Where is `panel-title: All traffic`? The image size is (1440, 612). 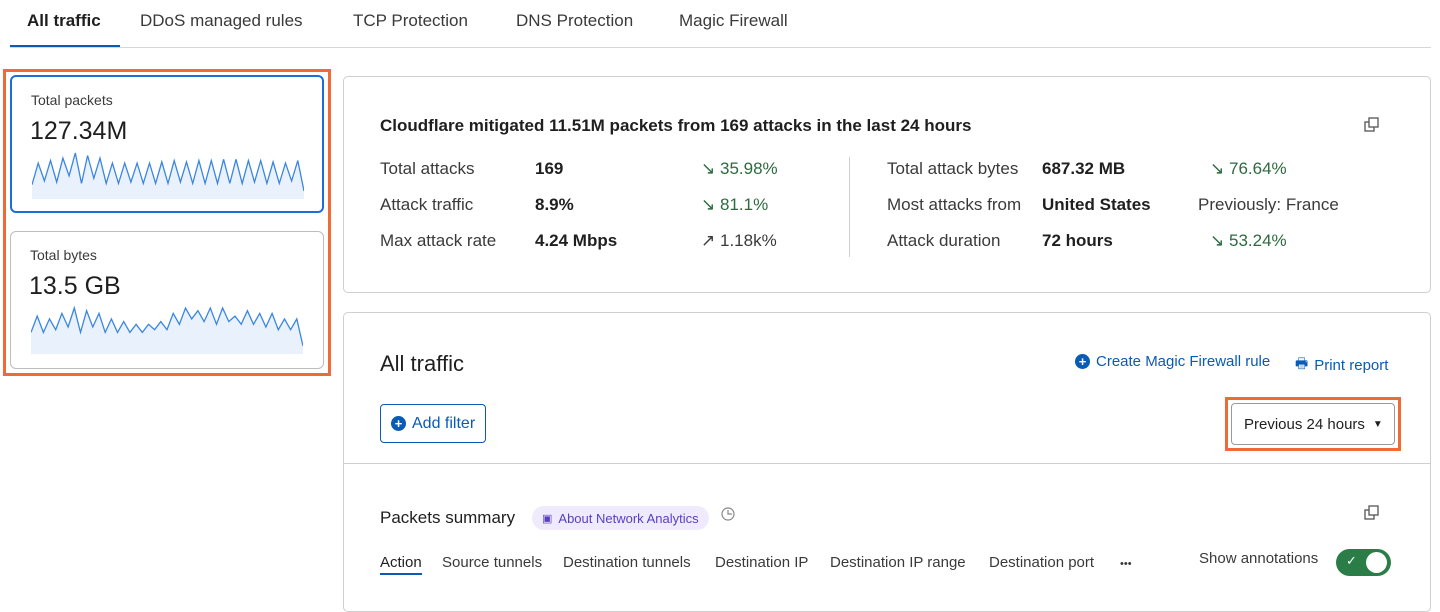 panel-title: All traffic is located at coordinates (422, 363).